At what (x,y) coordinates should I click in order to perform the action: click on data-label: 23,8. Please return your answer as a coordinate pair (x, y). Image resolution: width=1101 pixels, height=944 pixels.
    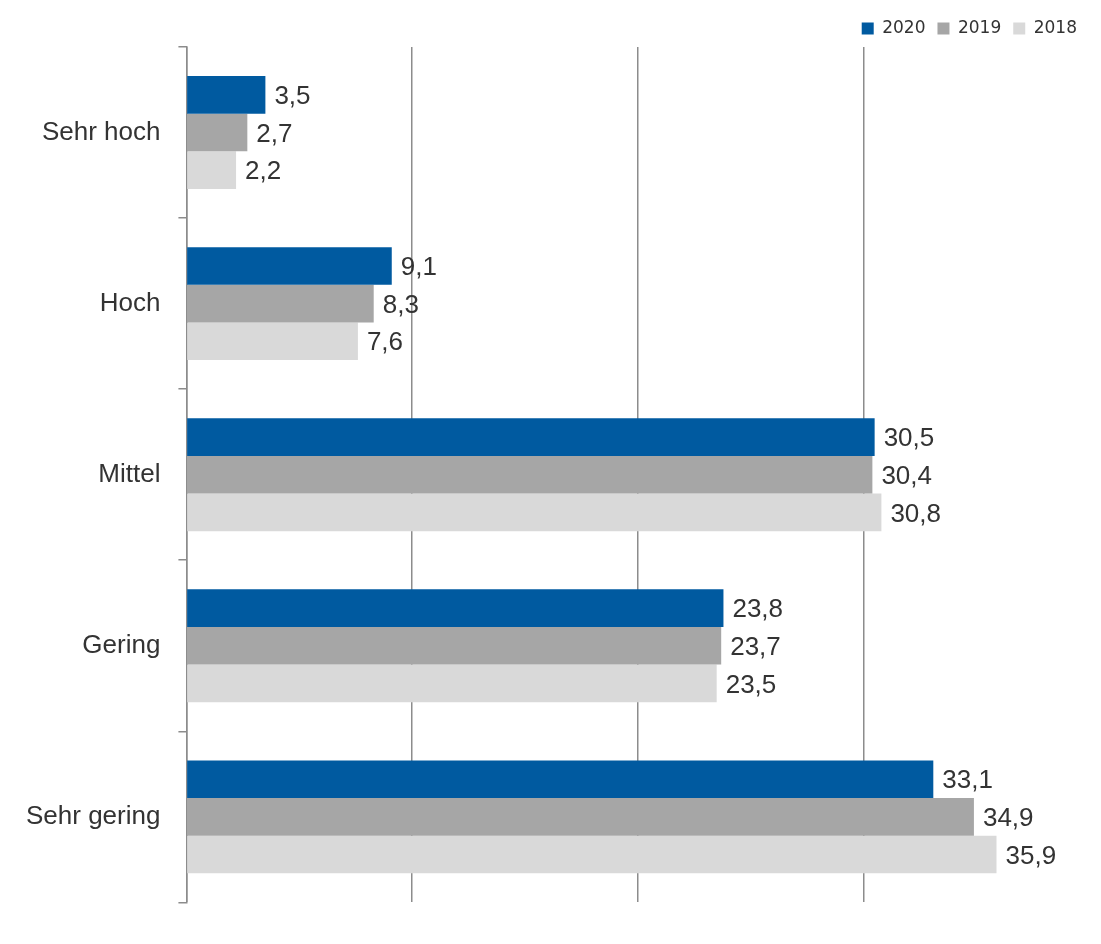
    Looking at the image, I should click on (758, 608).